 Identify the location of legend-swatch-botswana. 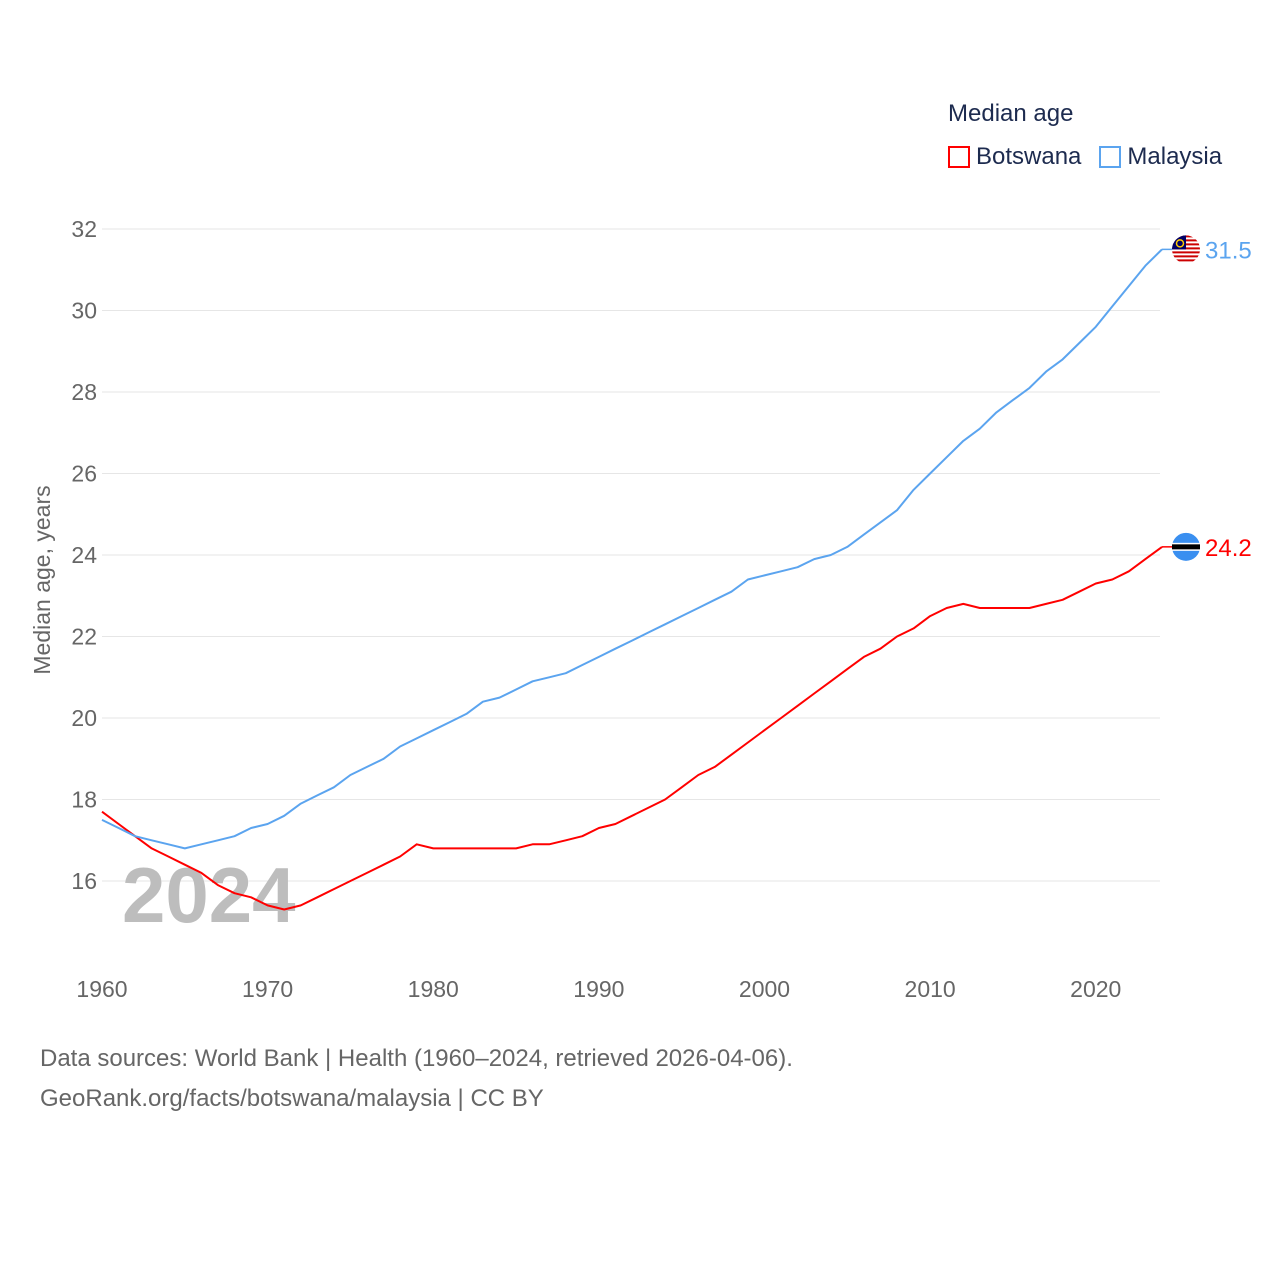
(959, 157).